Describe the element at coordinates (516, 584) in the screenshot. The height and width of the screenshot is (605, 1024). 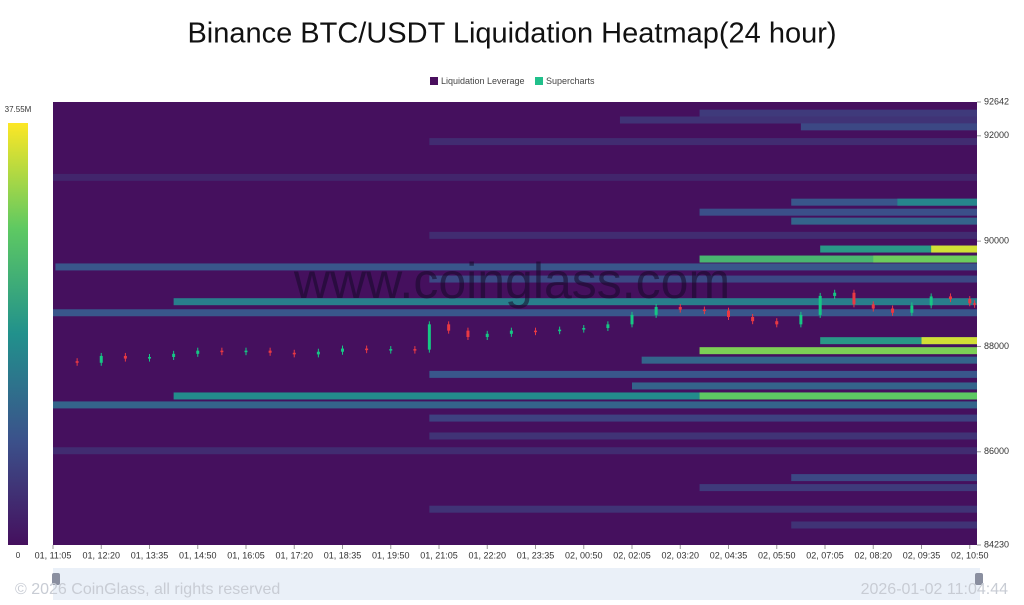
I see `navigator` at that location.